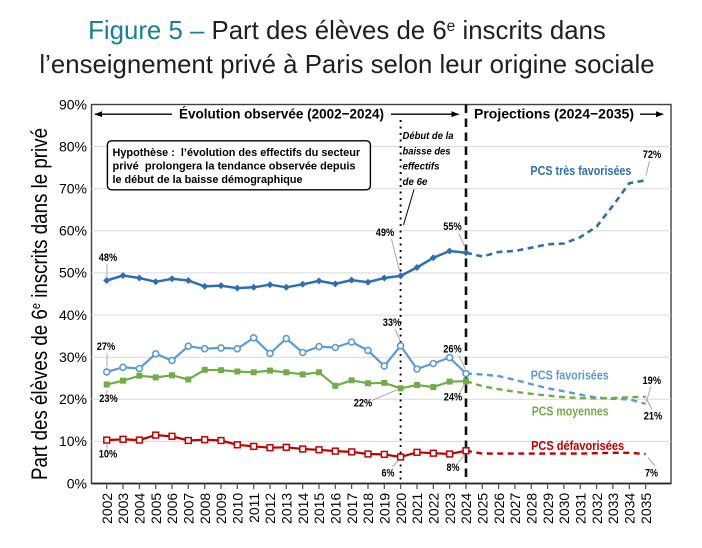 This screenshot has height=548, width=702. I want to click on svg-text: 60%, so click(73, 231).